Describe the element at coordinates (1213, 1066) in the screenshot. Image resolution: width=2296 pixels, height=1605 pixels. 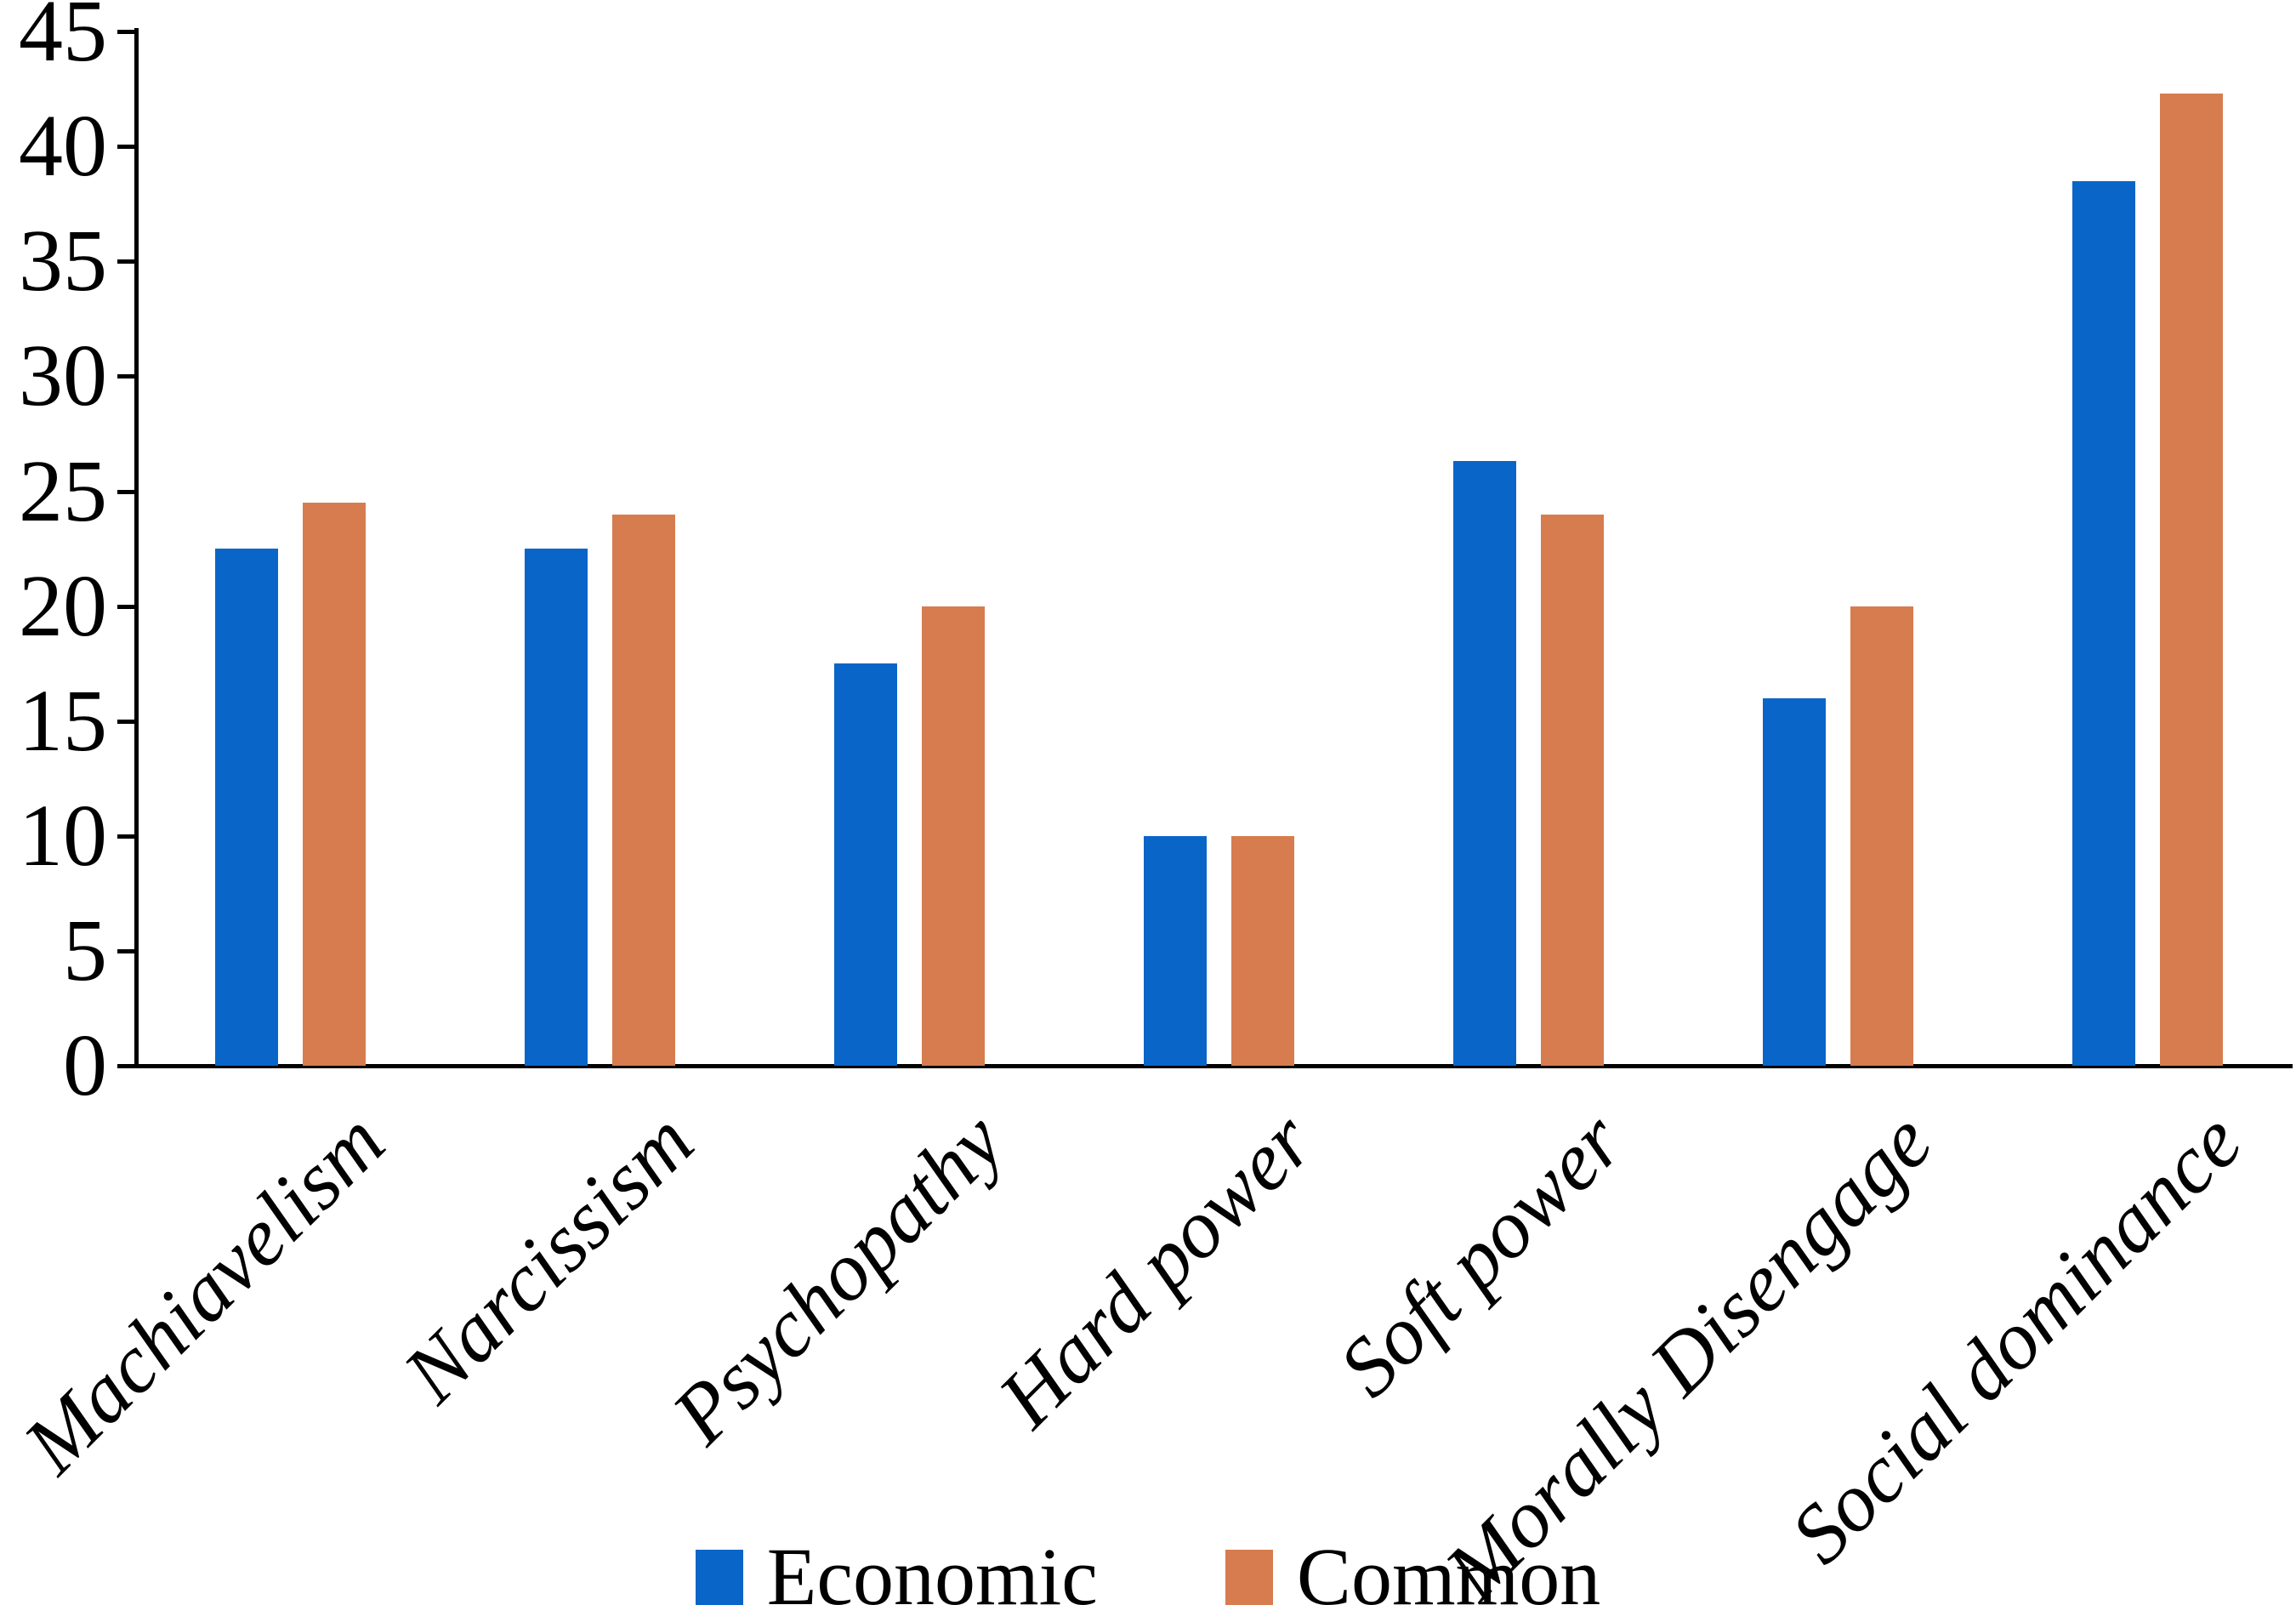
I see `x-axis-line` at that location.